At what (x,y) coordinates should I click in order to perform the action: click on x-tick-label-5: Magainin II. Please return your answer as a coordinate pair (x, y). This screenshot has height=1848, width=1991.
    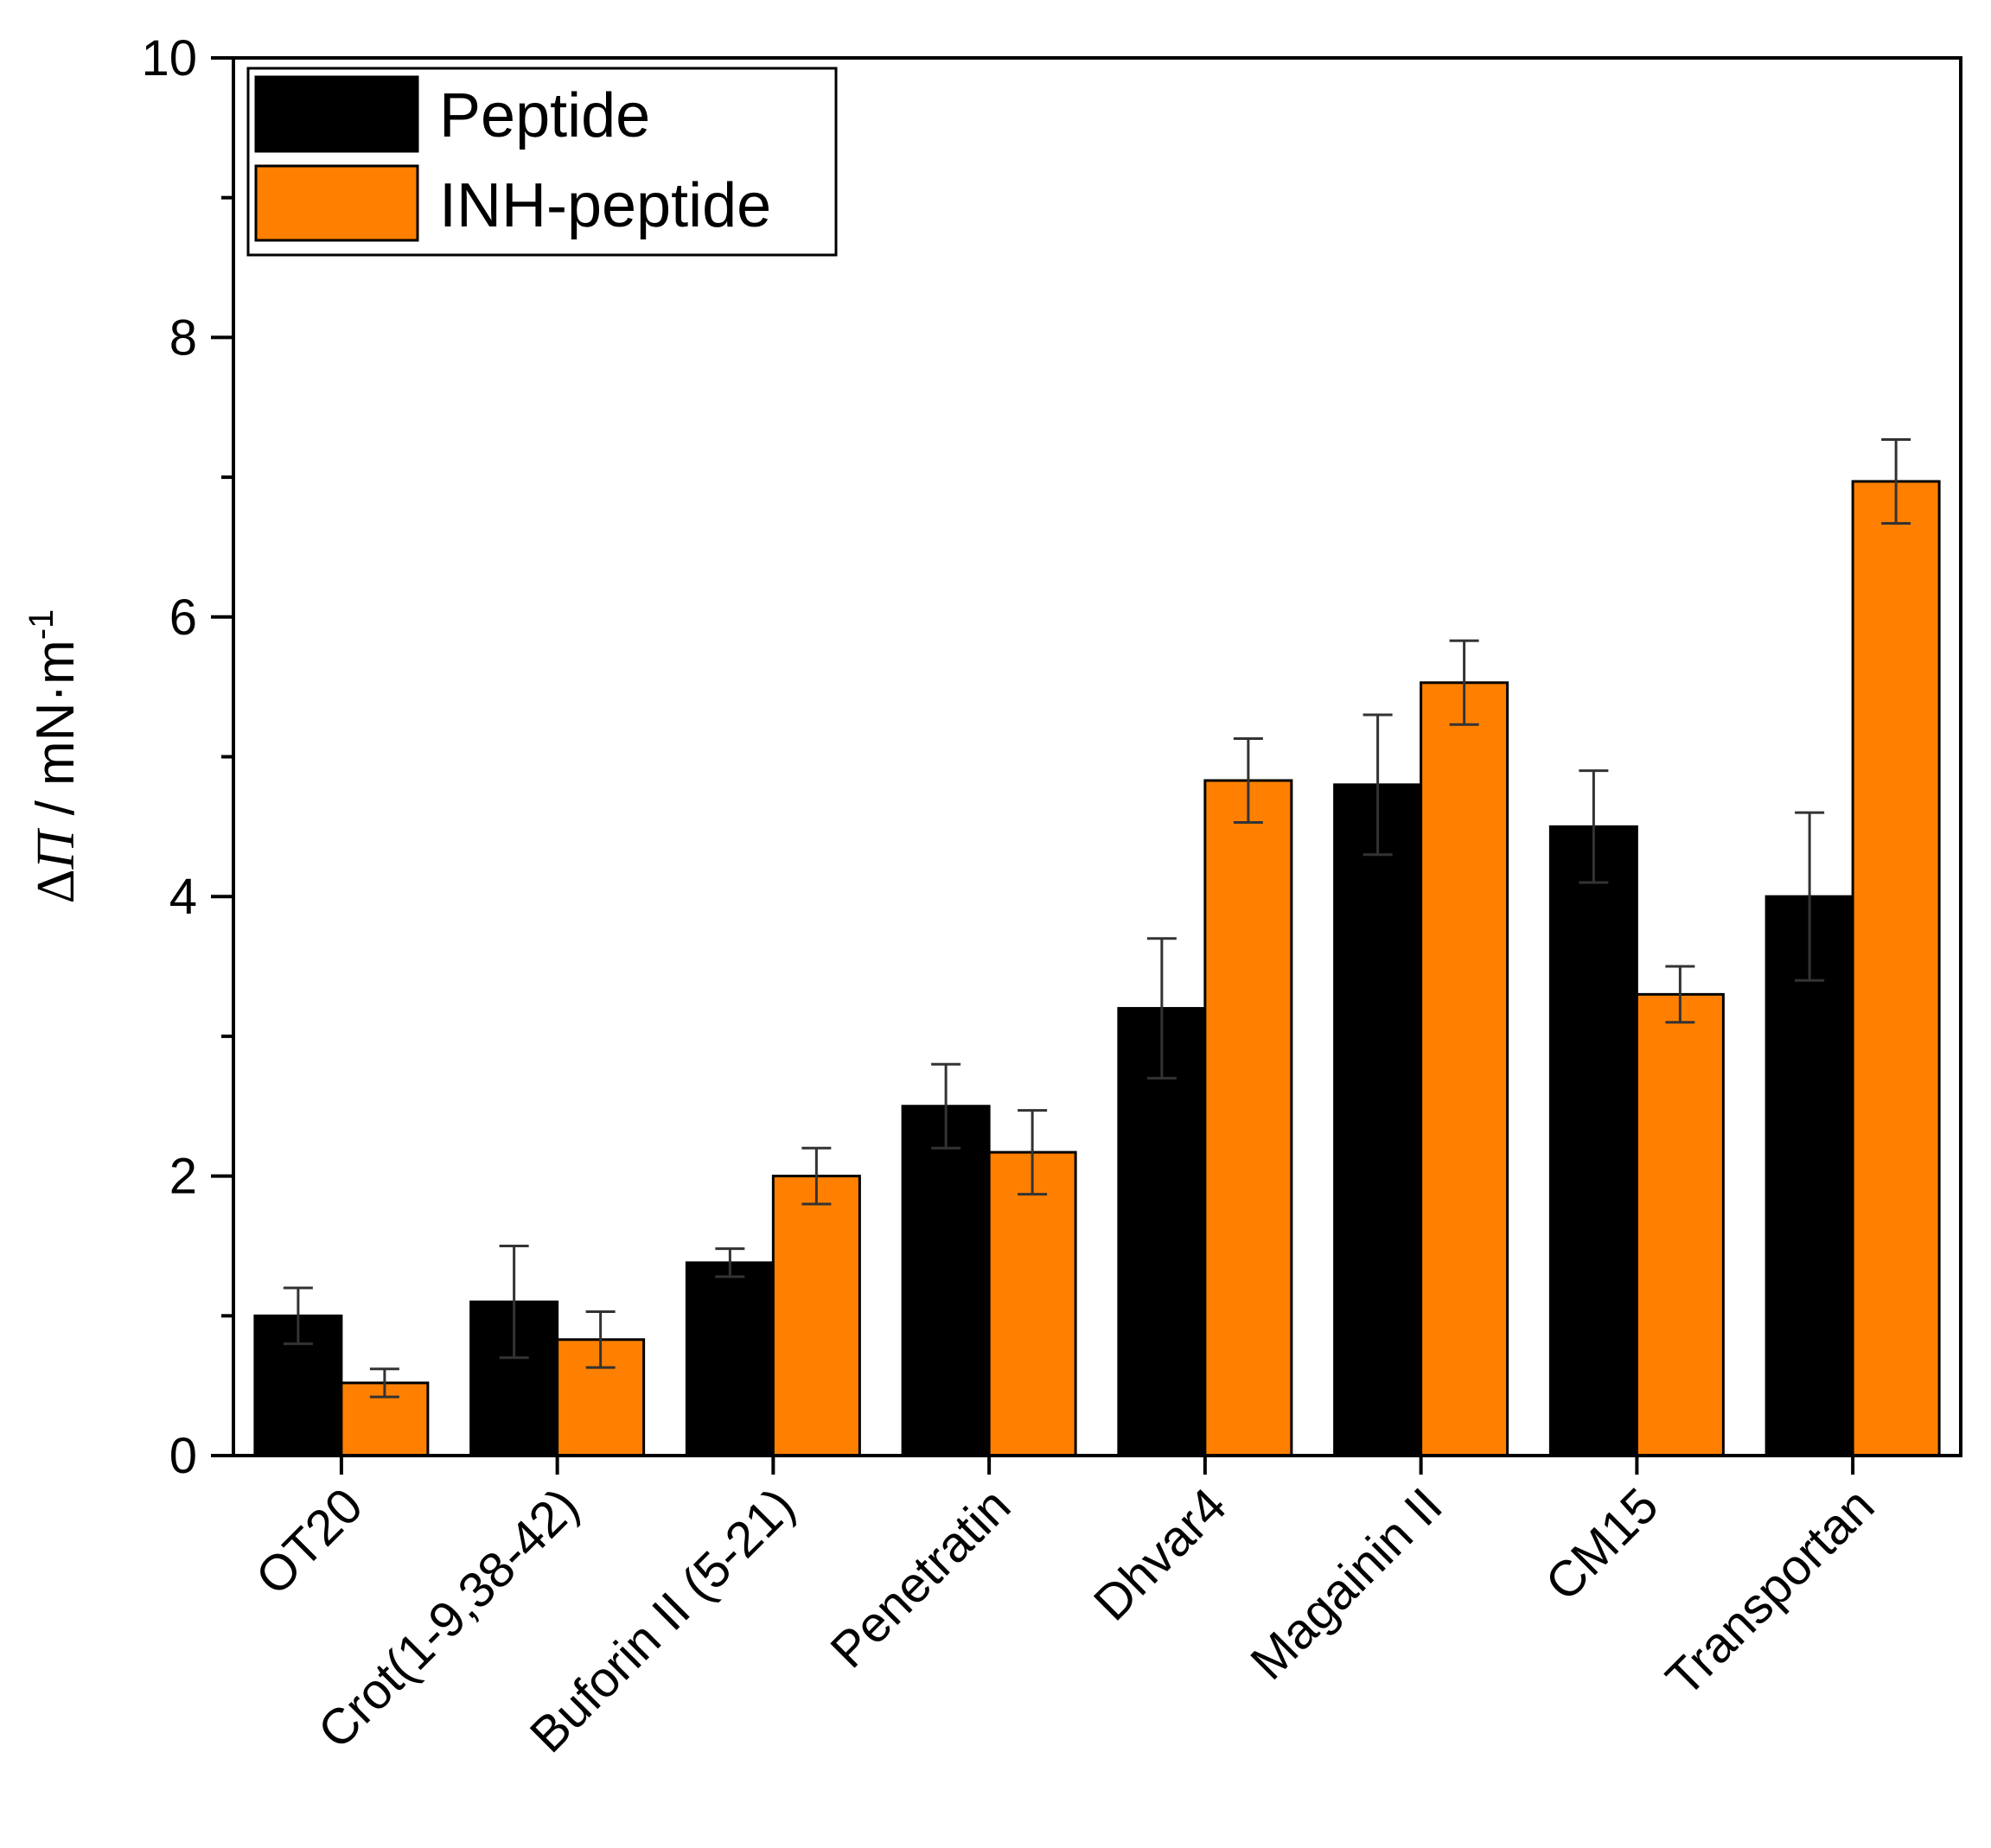
    Looking at the image, I should click on (1346, 1584).